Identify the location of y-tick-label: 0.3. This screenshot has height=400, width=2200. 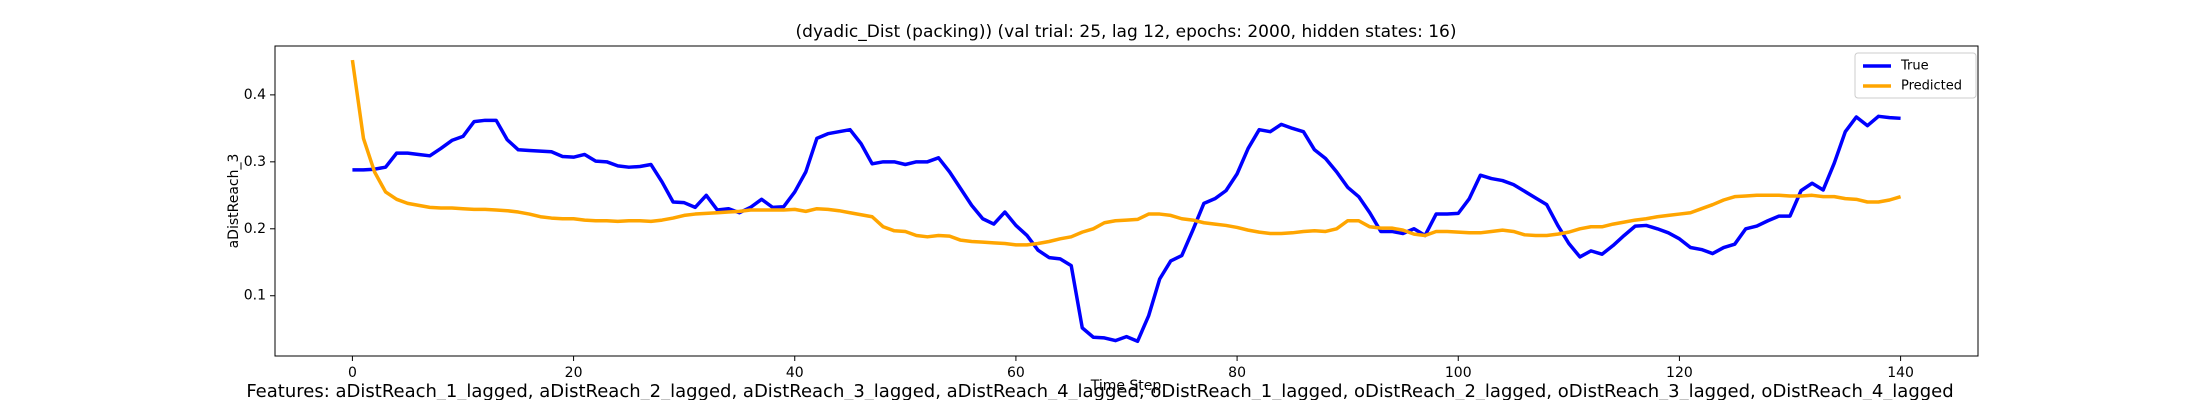
(255, 162).